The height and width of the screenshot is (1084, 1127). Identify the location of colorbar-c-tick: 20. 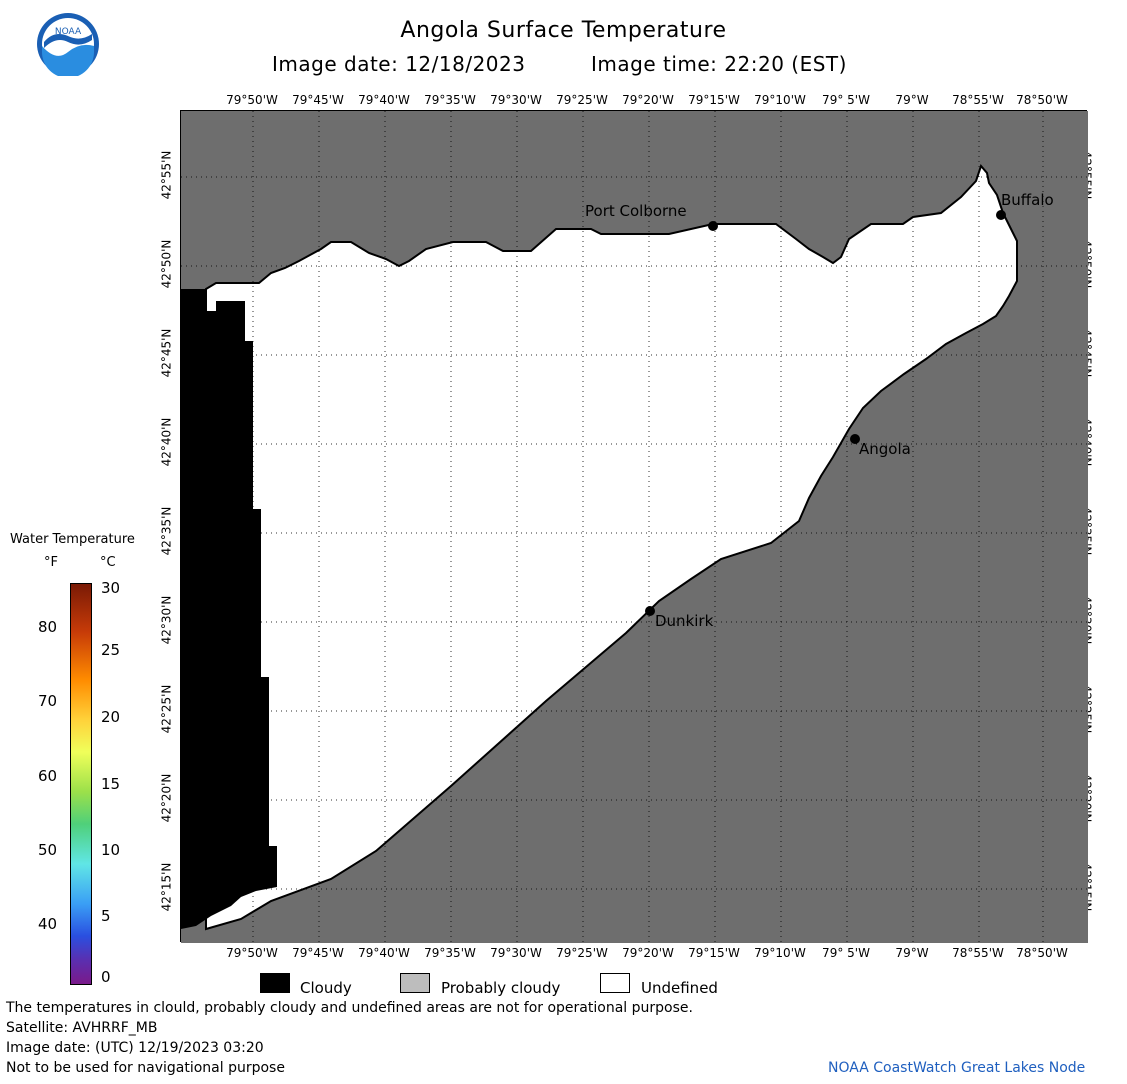
(111, 717).